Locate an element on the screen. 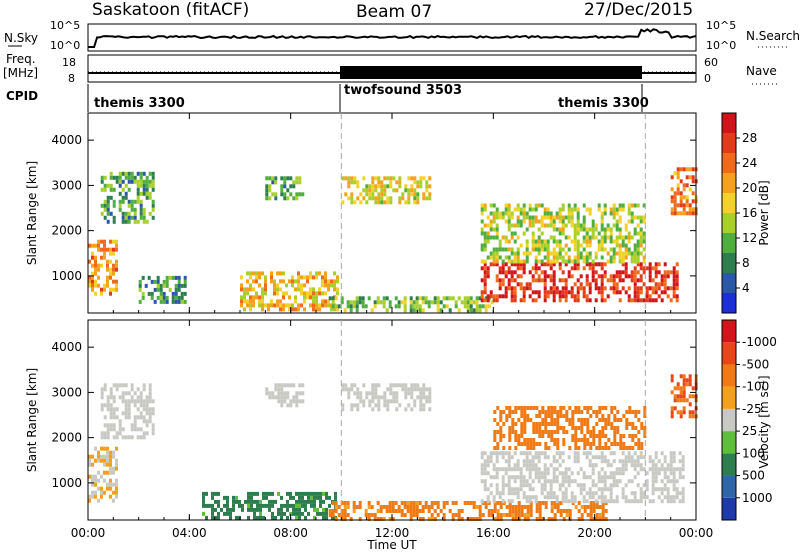  y-tick-label: 2000 is located at coordinates (66, 438).